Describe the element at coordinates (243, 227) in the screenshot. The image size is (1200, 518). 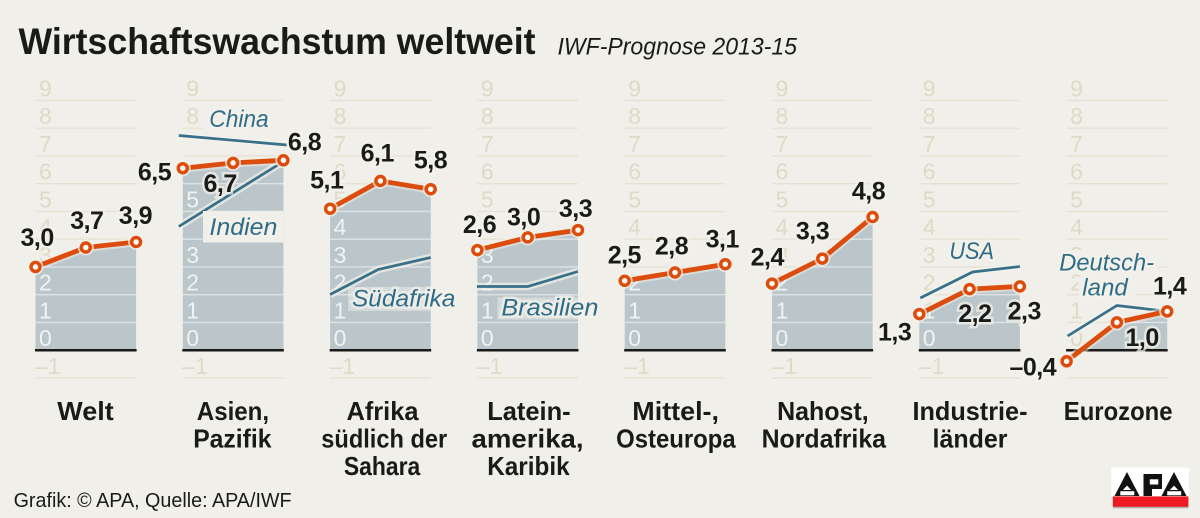
I see `svg-text: Indien` at that location.